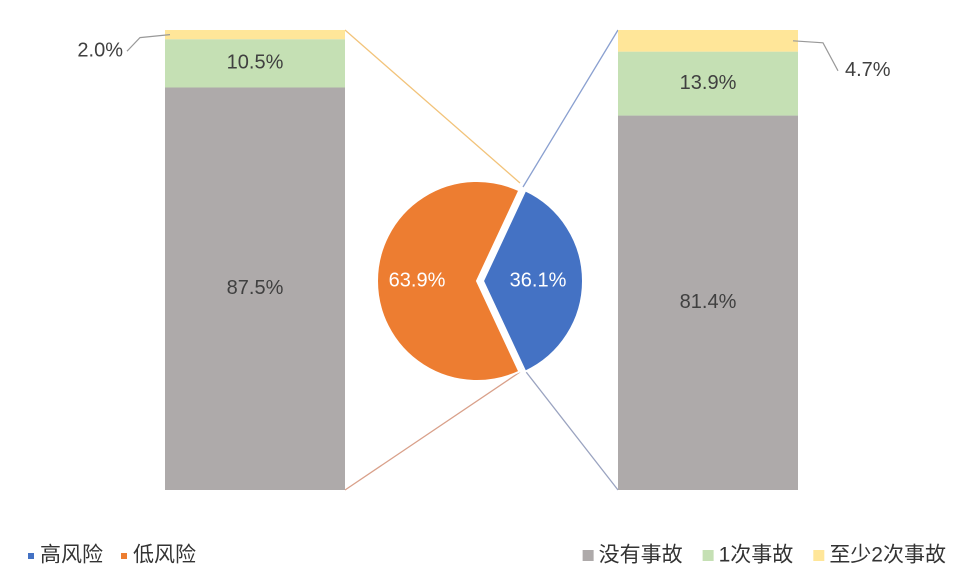 This screenshot has width=966, height=581. I want to click on legend-label: 至少2次事故, so click(887, 555).